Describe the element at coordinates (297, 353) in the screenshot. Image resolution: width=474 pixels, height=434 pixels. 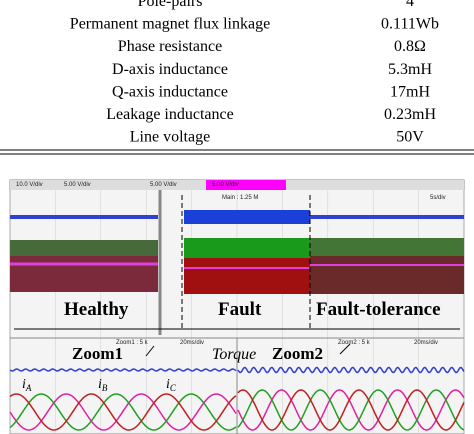
I see `zoom-label: Zoom2` at that location.